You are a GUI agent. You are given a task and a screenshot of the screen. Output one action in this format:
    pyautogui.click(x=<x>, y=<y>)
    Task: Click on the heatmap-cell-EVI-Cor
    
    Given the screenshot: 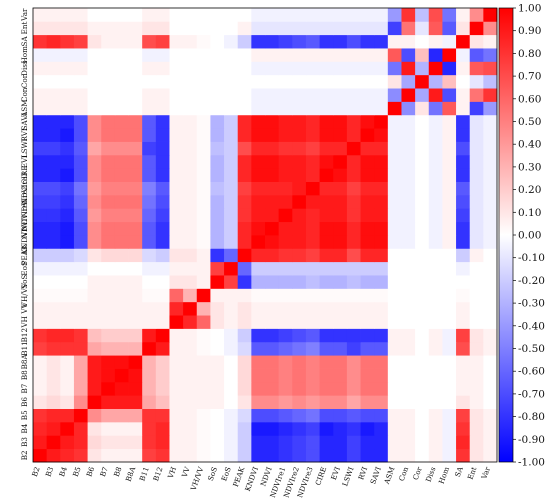 What is the action you would take?
    pyautogui.click(x=422, y=161)
    